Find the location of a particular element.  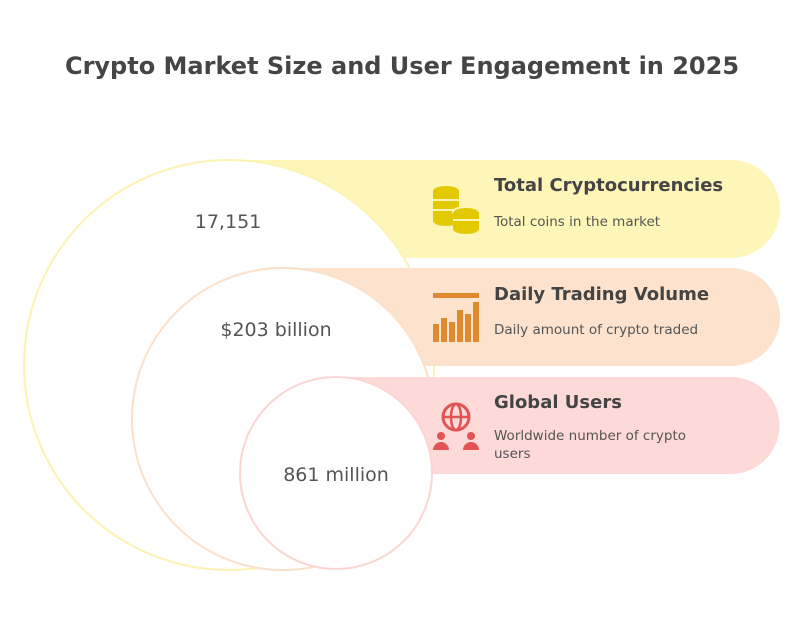

chart-icon is located at coordinates (456, 317).